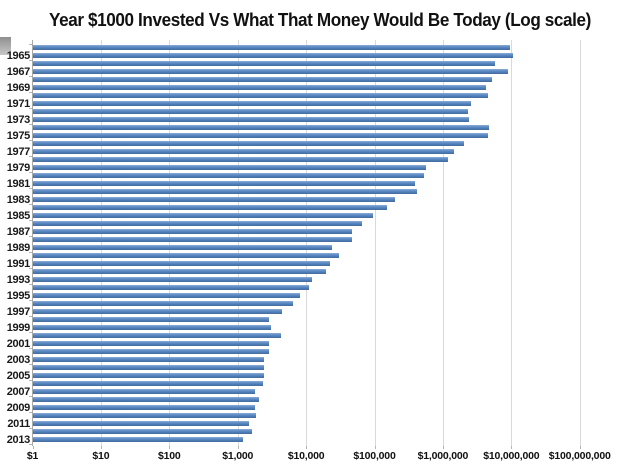 The image size is (640, 468). What do you see at coordinates (263, 63) in the screenshot?
I see `bar-1966` at bounding box center [263, 63].